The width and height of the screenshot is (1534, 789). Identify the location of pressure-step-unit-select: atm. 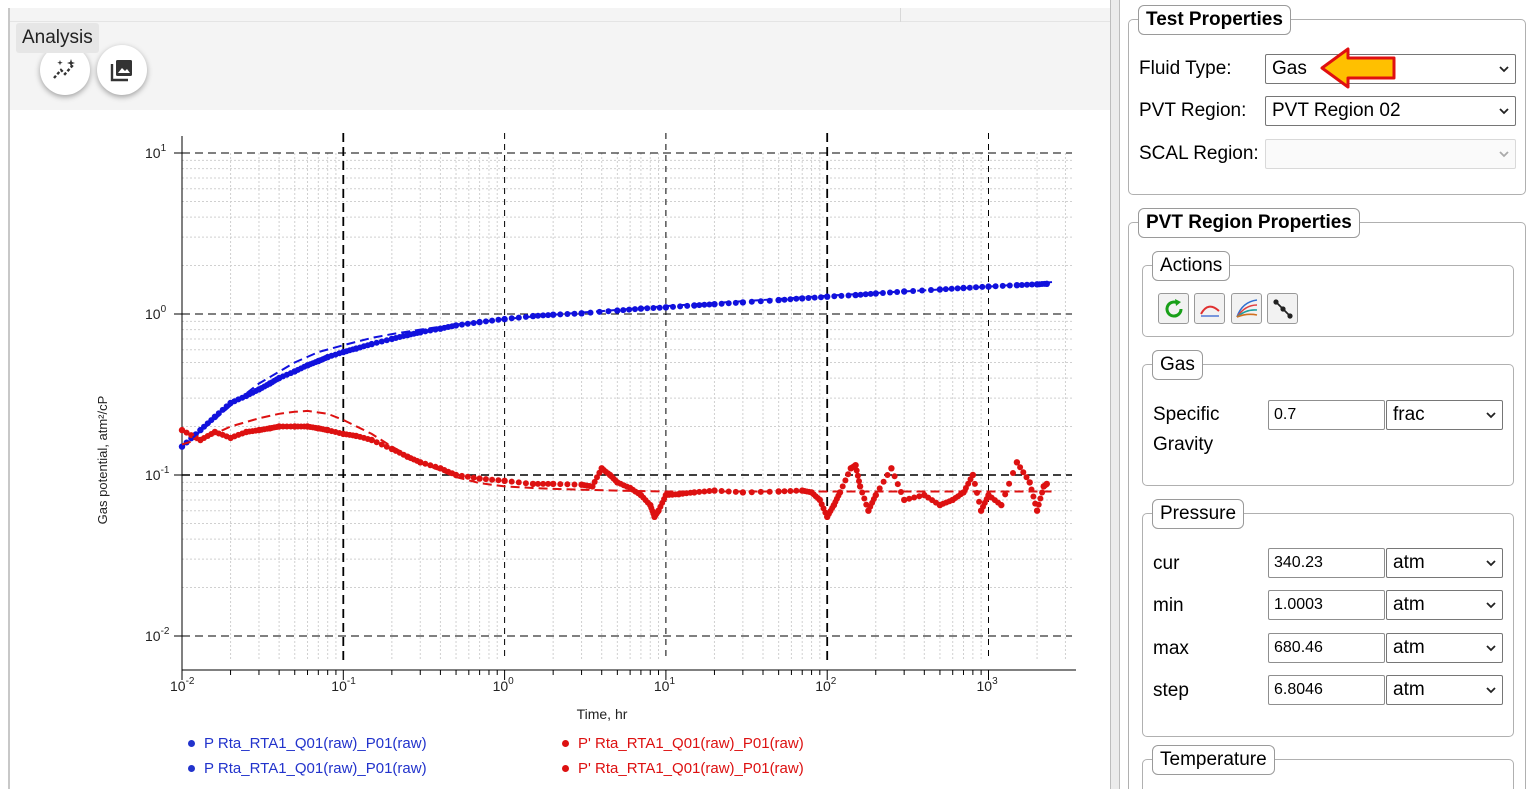
(1444, 690).